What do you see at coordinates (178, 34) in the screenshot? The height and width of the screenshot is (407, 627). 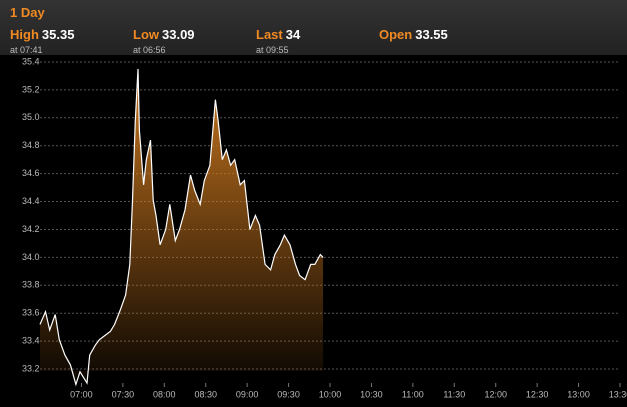 I see `stat-value: 33.09` at bounding box center [178, 34].